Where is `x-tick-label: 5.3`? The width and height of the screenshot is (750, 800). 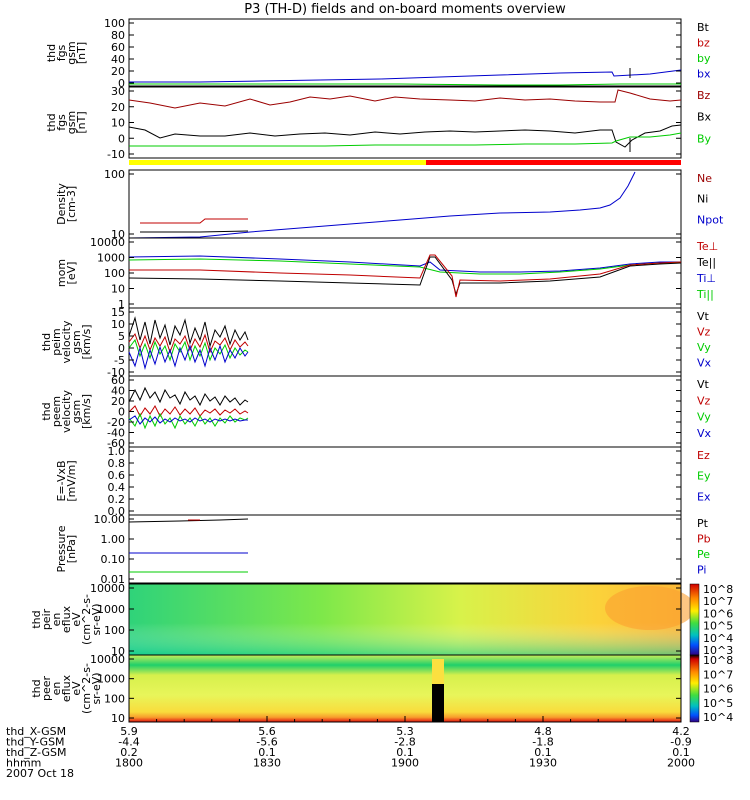
x-tick-label: 5.3 is located at coordinates (405, 731).